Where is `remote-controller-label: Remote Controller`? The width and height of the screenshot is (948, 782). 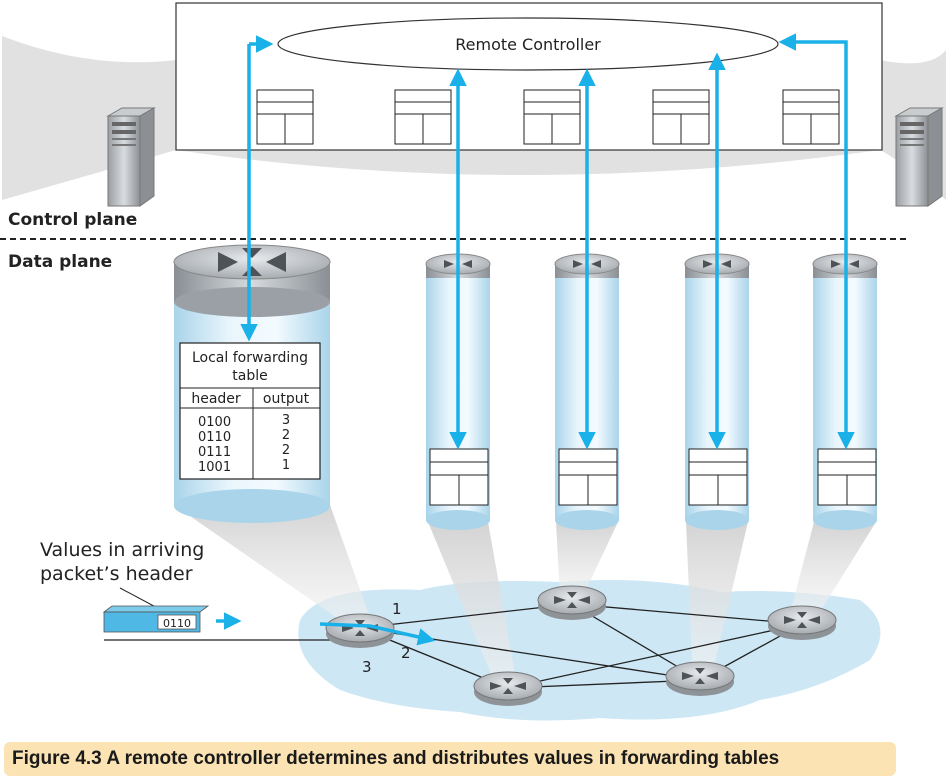
remote-controller-label: Remote Controller is located at coordinates (528, 44).